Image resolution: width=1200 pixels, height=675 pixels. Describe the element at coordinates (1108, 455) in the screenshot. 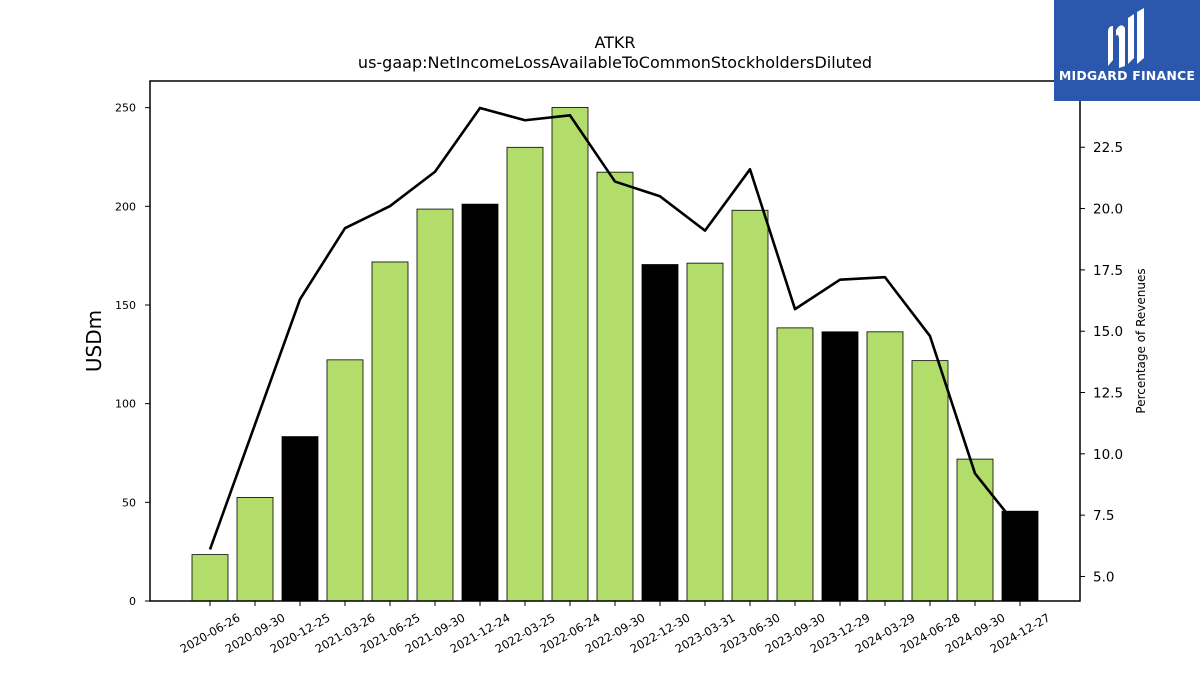

I see `y2-tick-label: 10.0` at that location.